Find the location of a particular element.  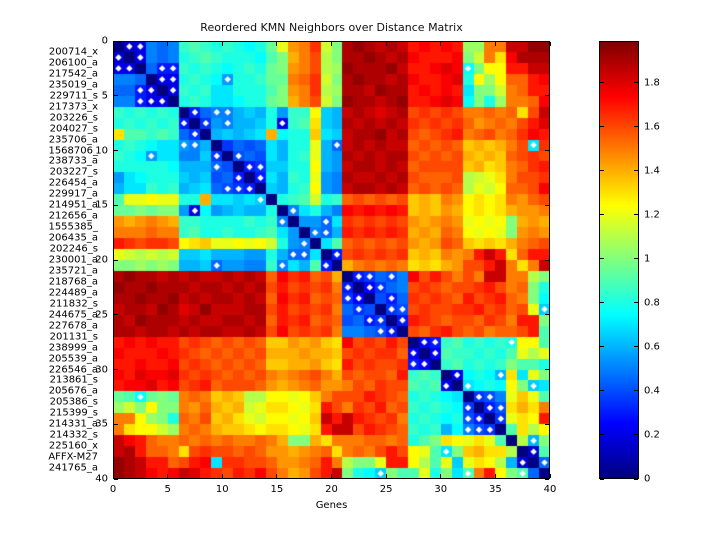

gene-label: 214331_a is located at coordinates (73, 424).